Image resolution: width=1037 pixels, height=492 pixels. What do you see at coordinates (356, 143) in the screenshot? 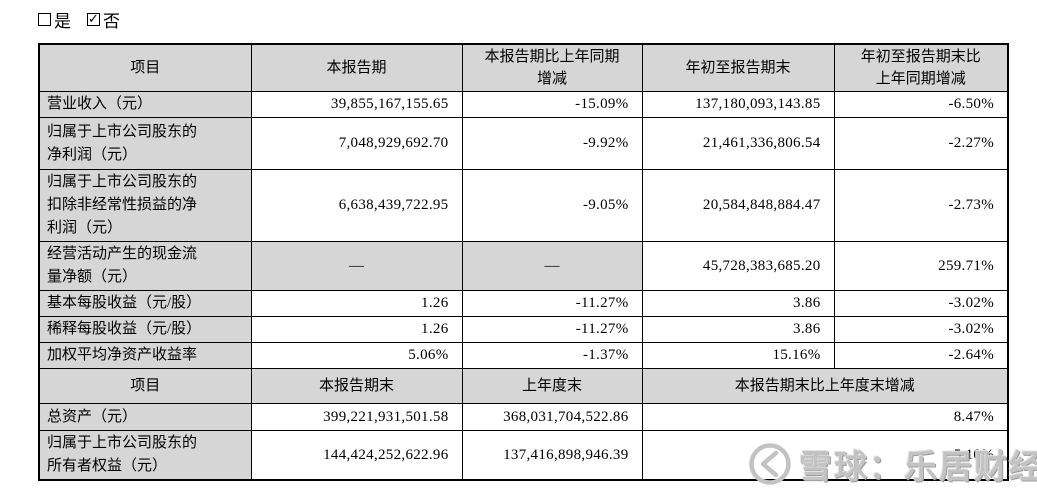
I see `cell-value: 7,048,929,692.70` at bounding box center [356, 143].